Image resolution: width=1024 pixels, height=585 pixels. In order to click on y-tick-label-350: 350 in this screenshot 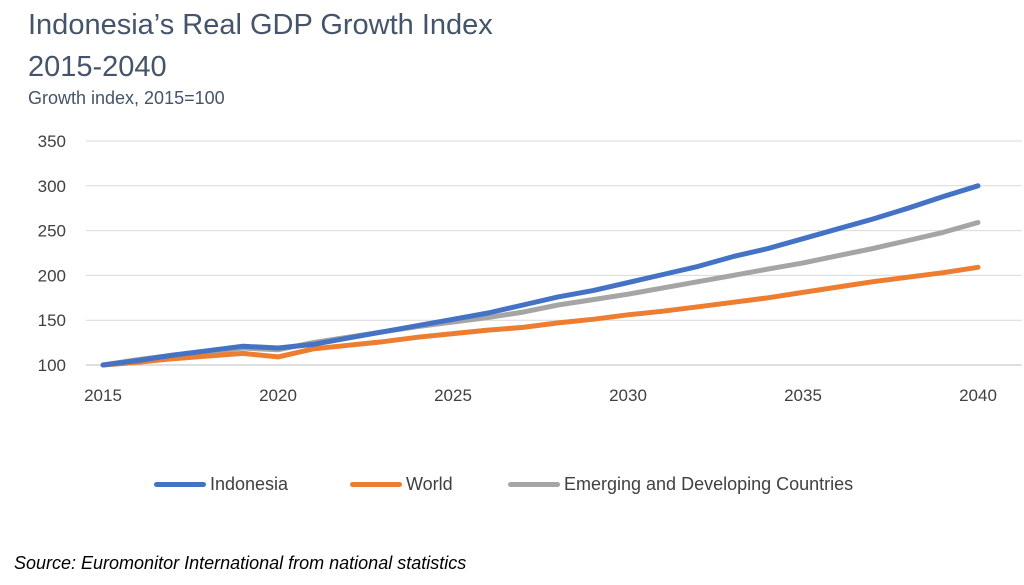, I will do `click(52, 141)`.